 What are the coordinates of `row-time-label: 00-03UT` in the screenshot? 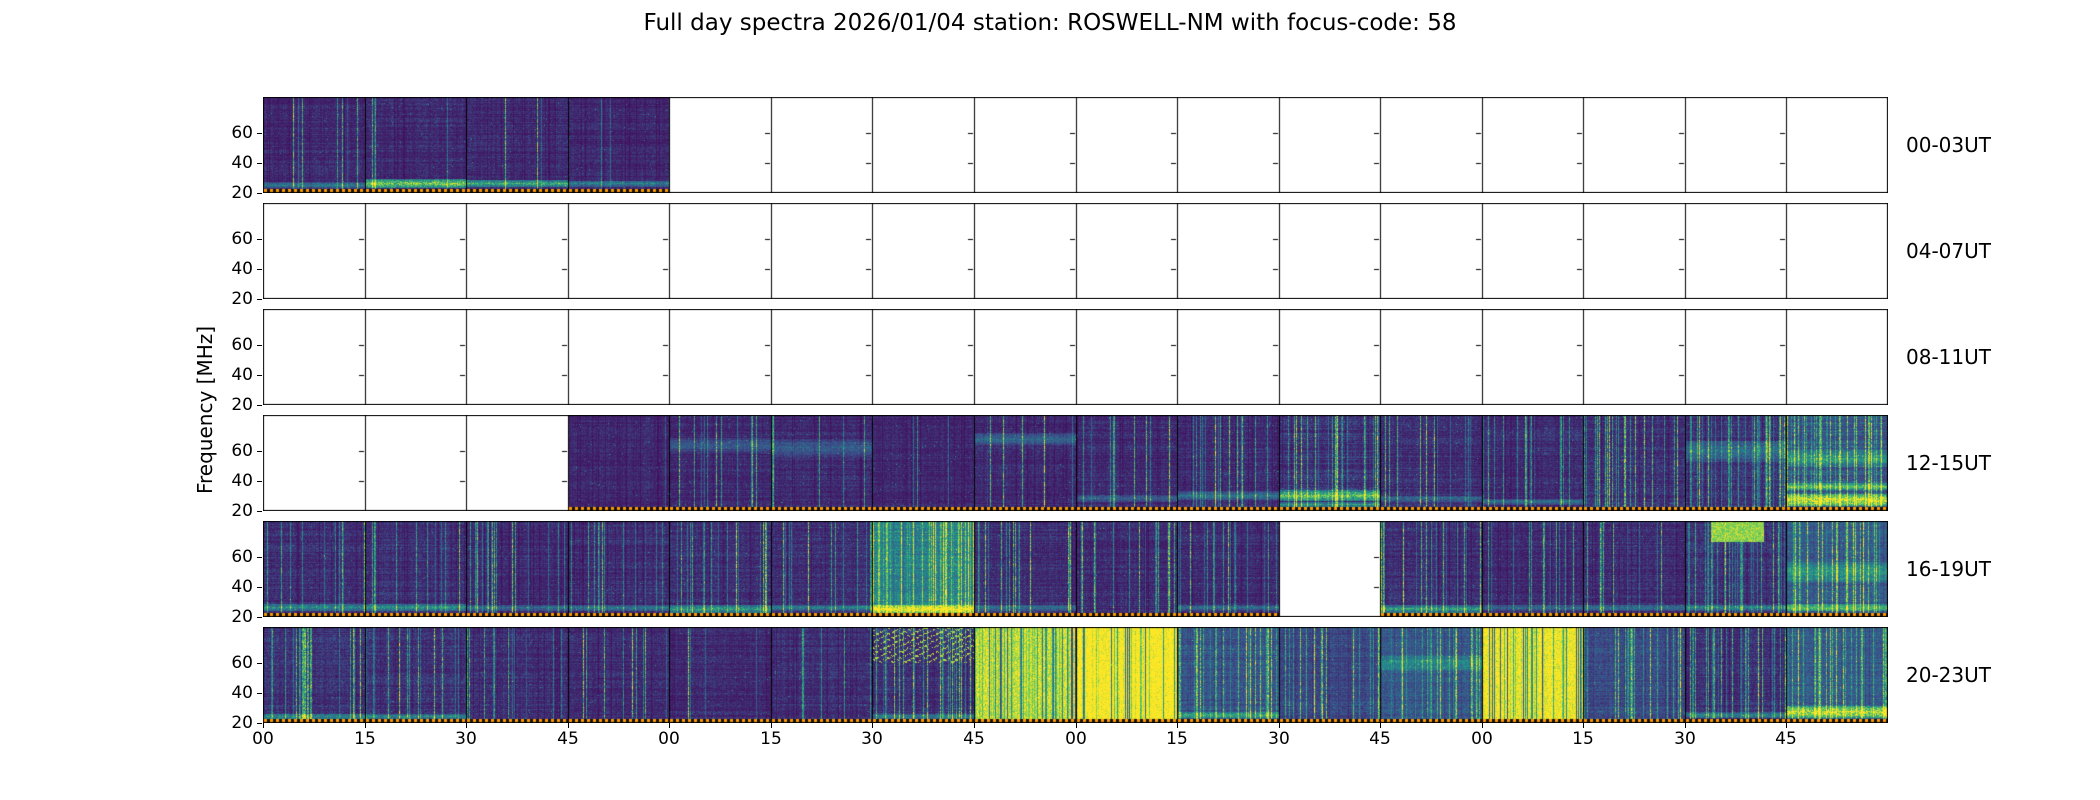 It's located at (1948, 145).